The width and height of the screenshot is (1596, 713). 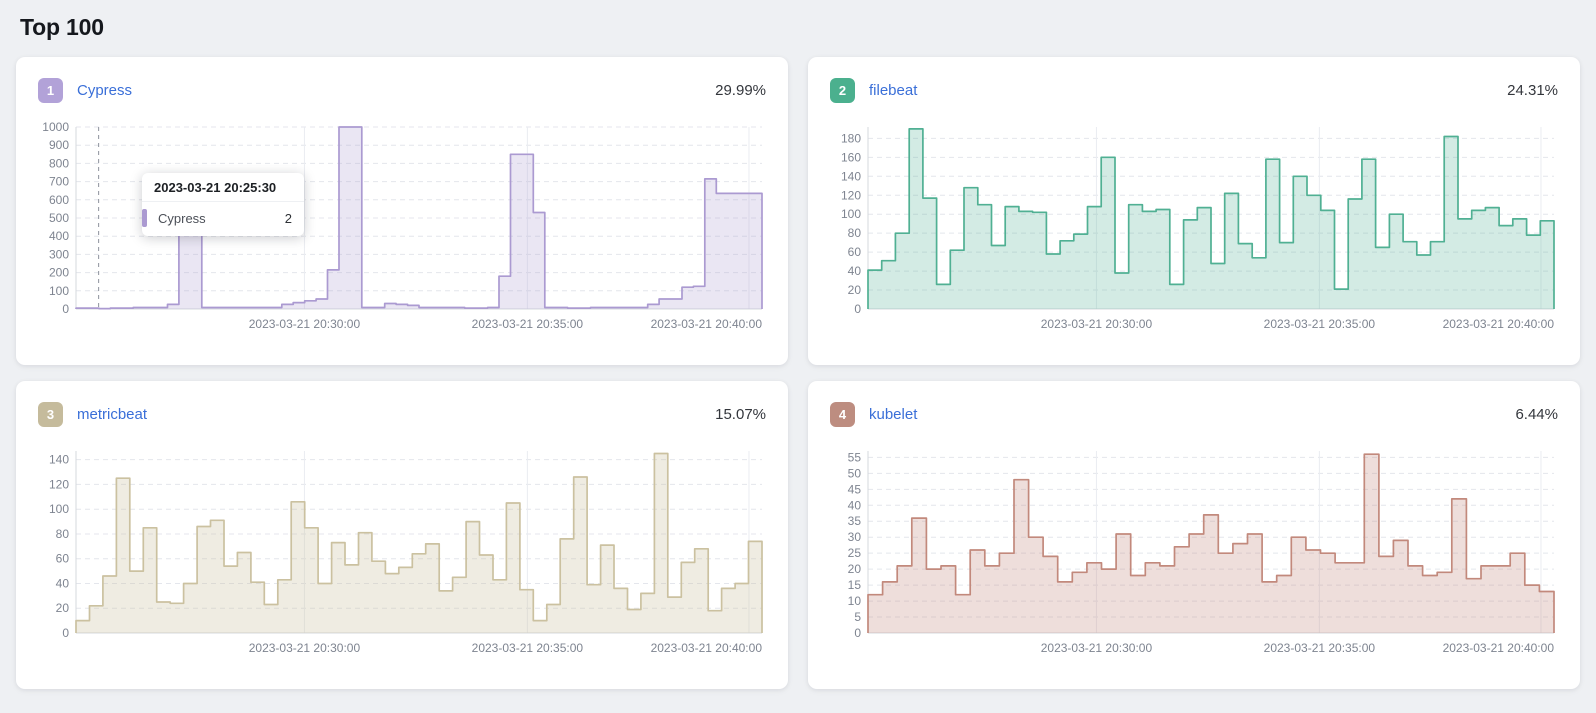 I want to click on card-header: 4 kubelet 6.44%, so click(x=1194, y=414).